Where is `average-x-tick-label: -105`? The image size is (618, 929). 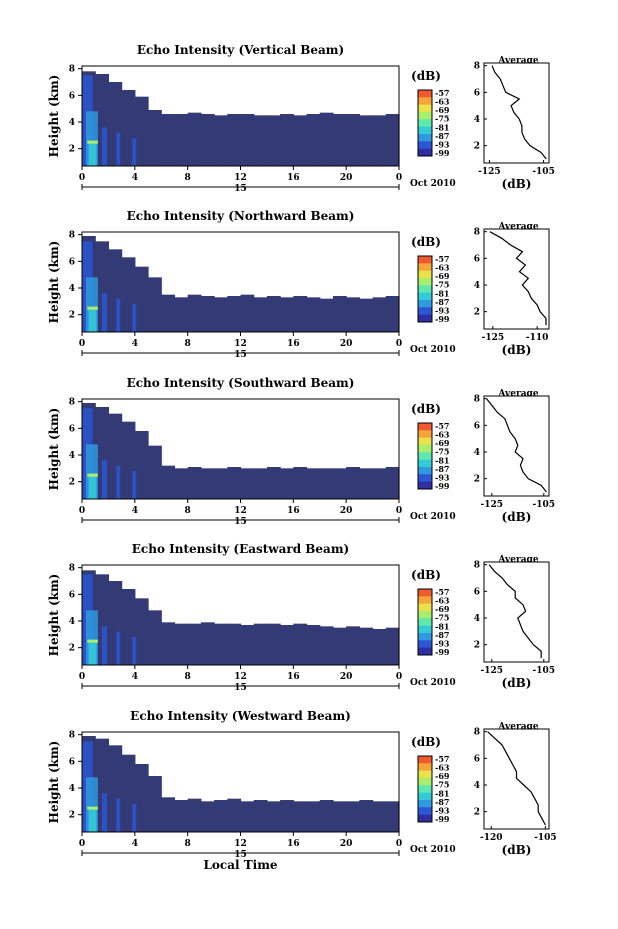 average-x-tick-label: -105 is located at coordinates (544, 505).